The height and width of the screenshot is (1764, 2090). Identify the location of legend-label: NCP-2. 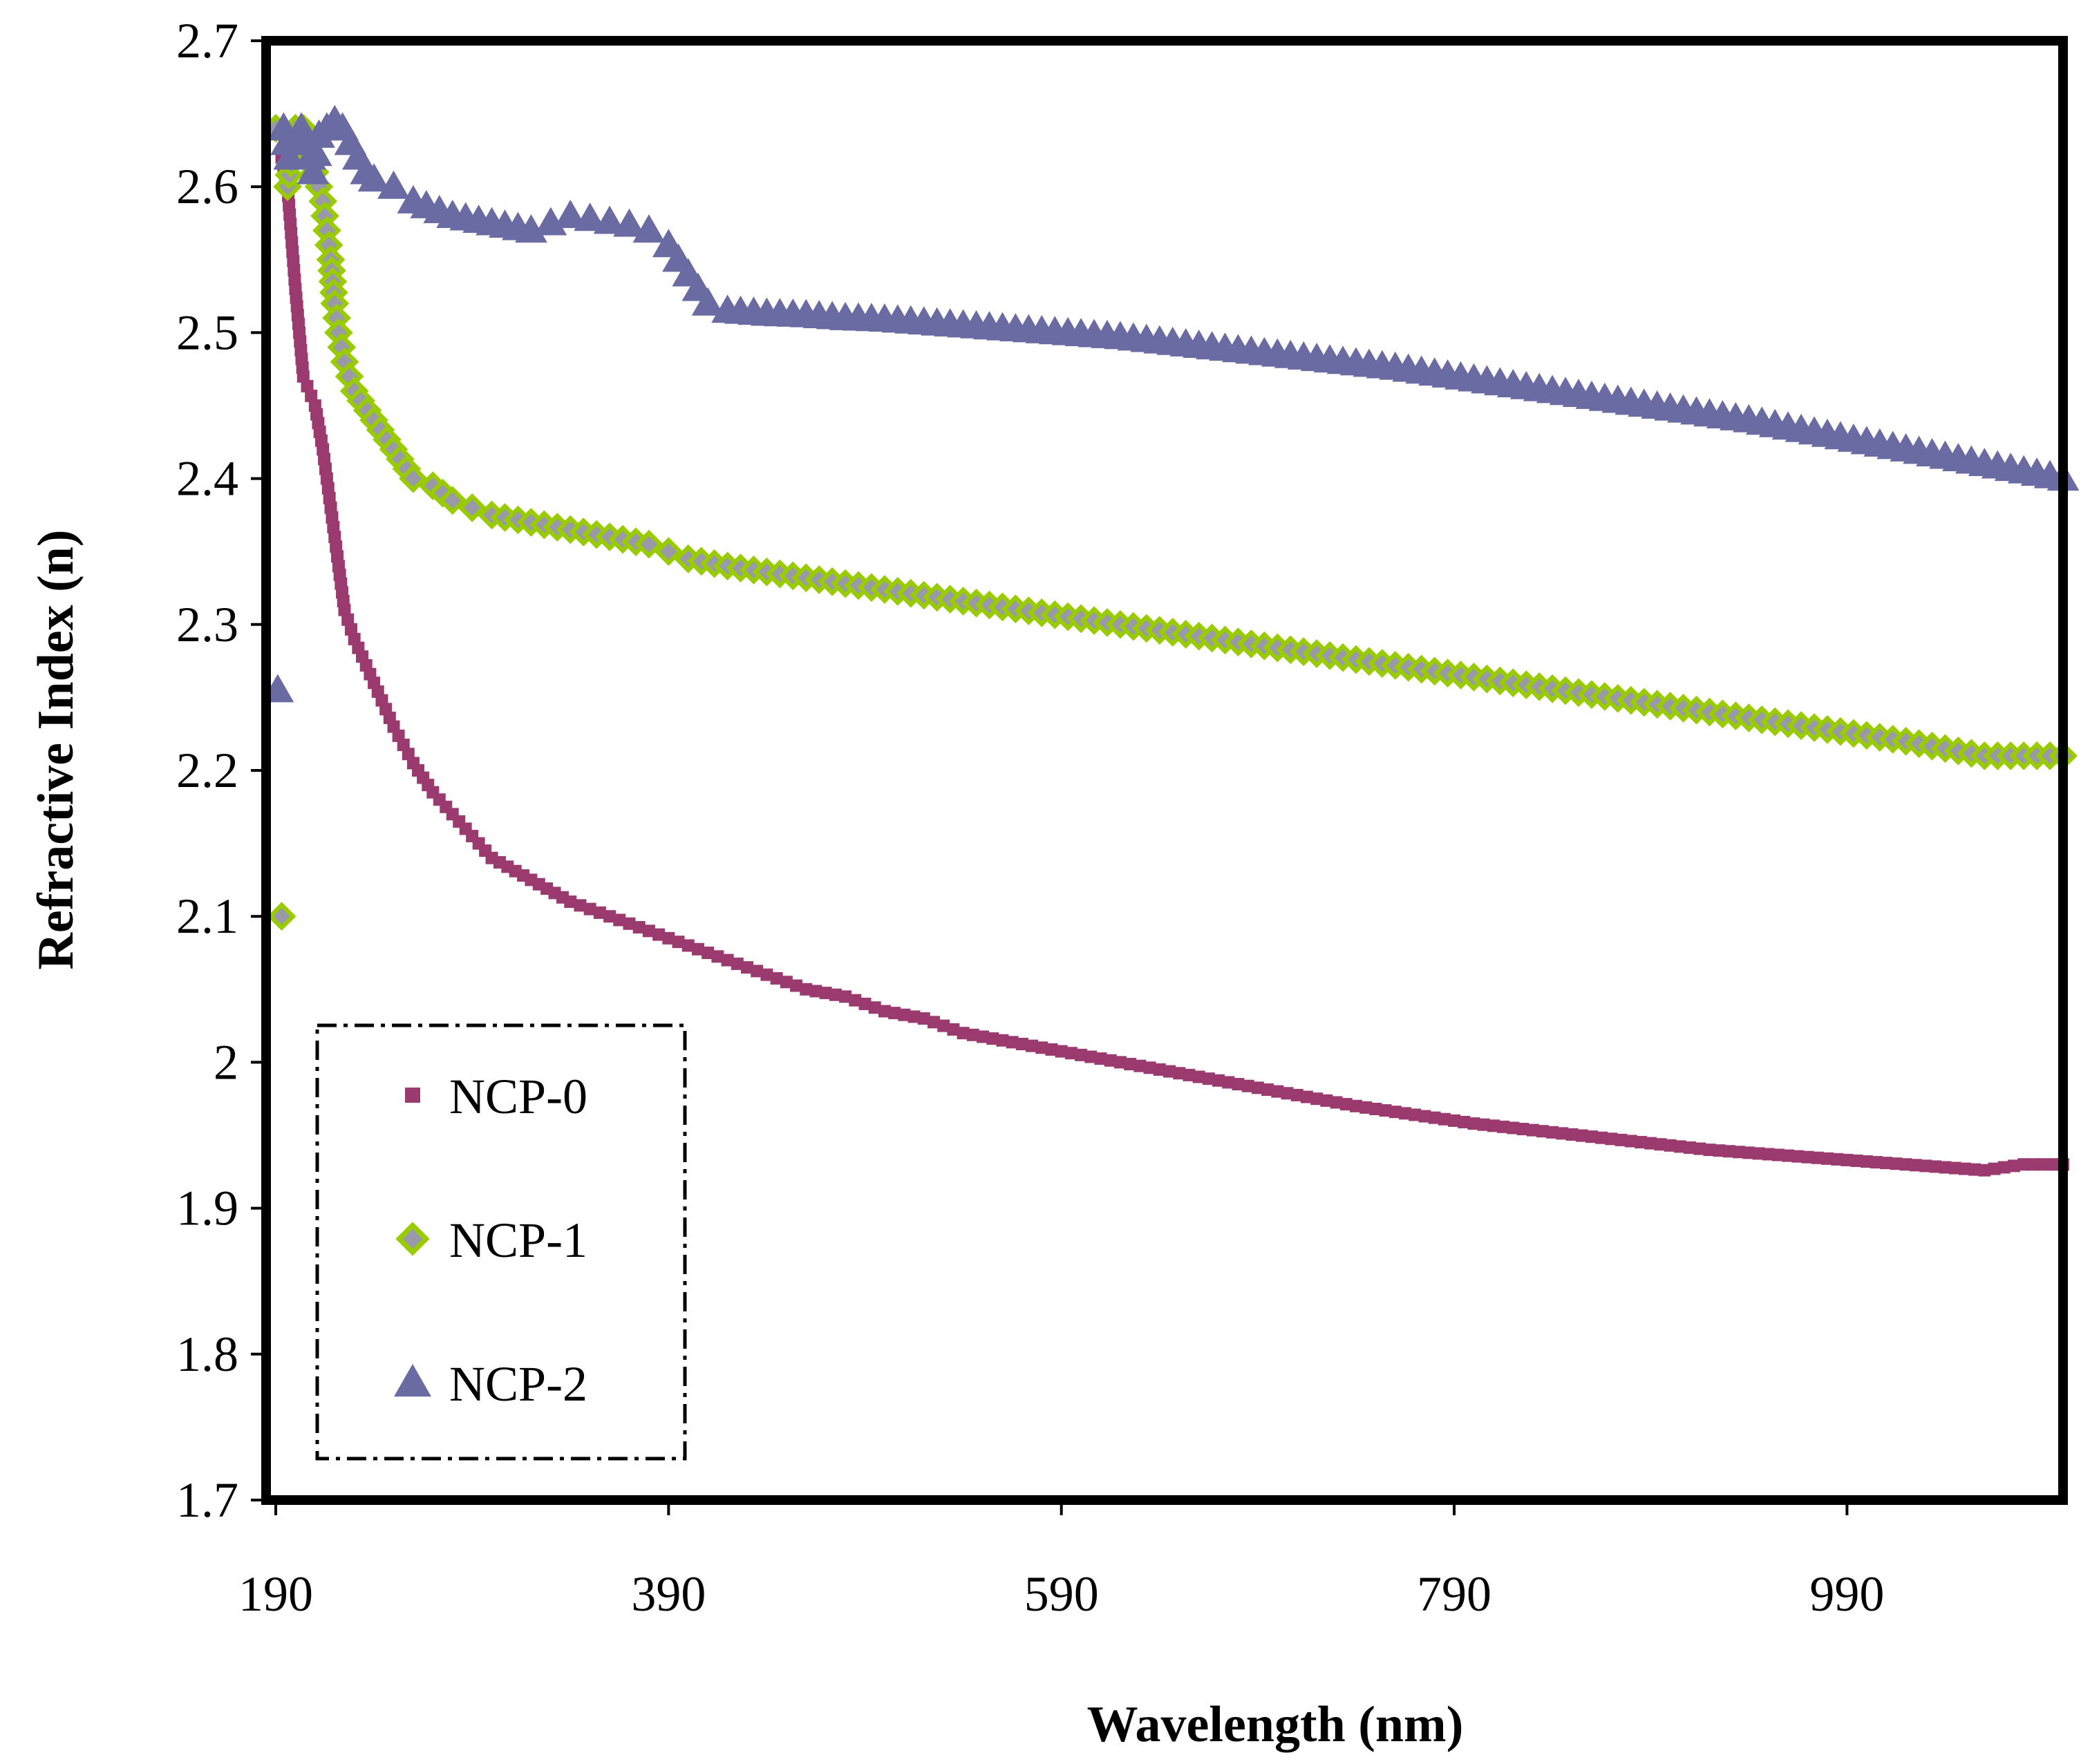
(518, 1384).